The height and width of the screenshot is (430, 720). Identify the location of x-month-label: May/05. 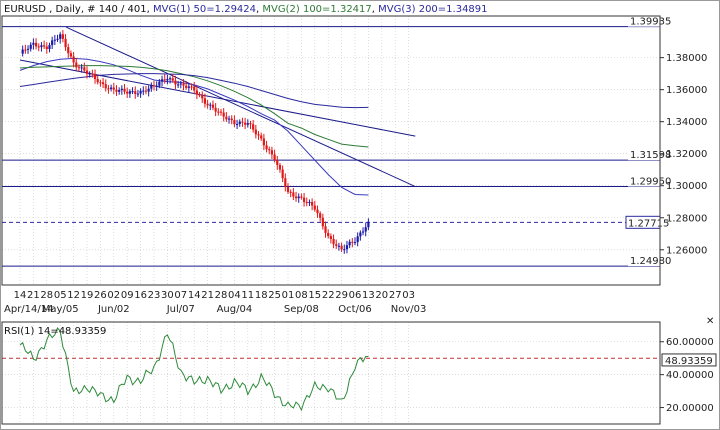
(60, 309).